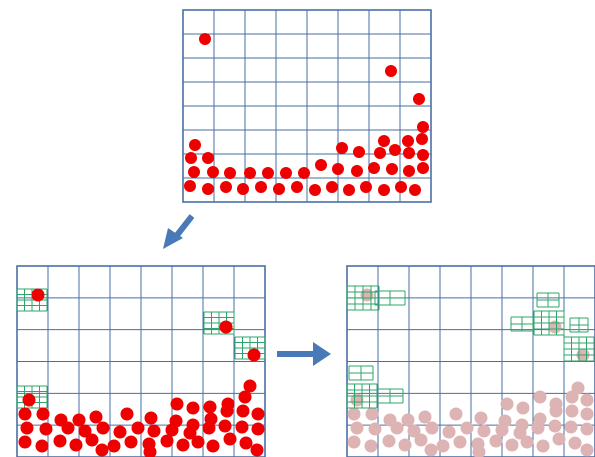 The image size is (595, 457). I want to click on panel-top-particles, so click(306, 114).